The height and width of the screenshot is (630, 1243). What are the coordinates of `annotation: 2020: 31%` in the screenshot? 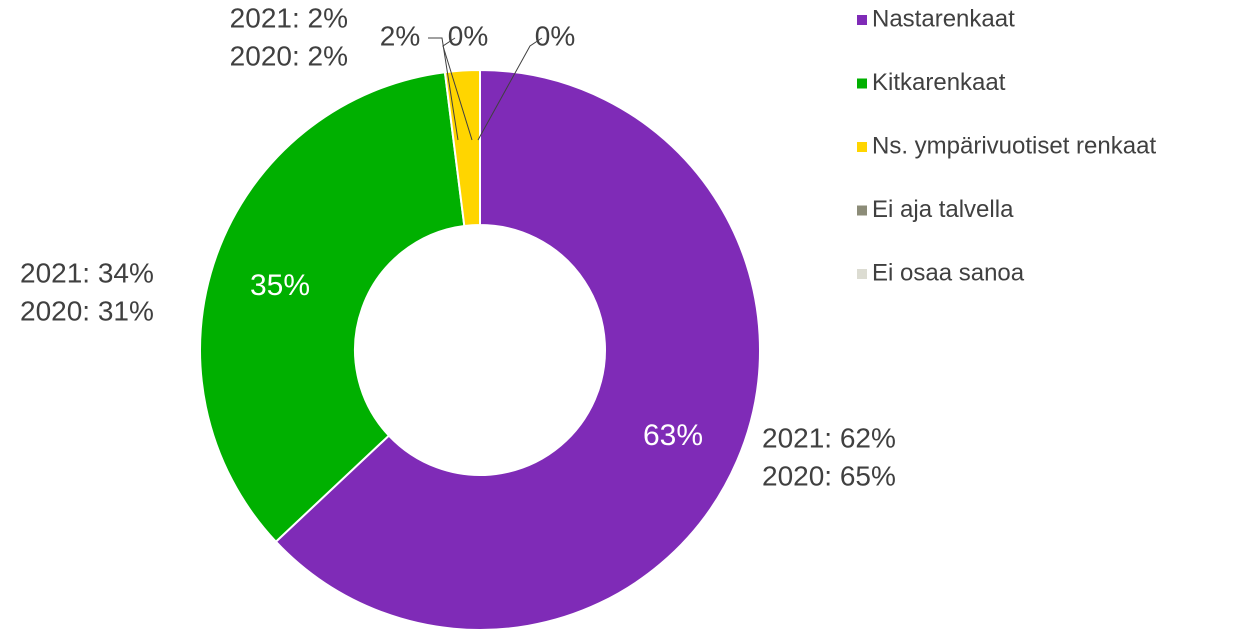 It's located at (87, 310).